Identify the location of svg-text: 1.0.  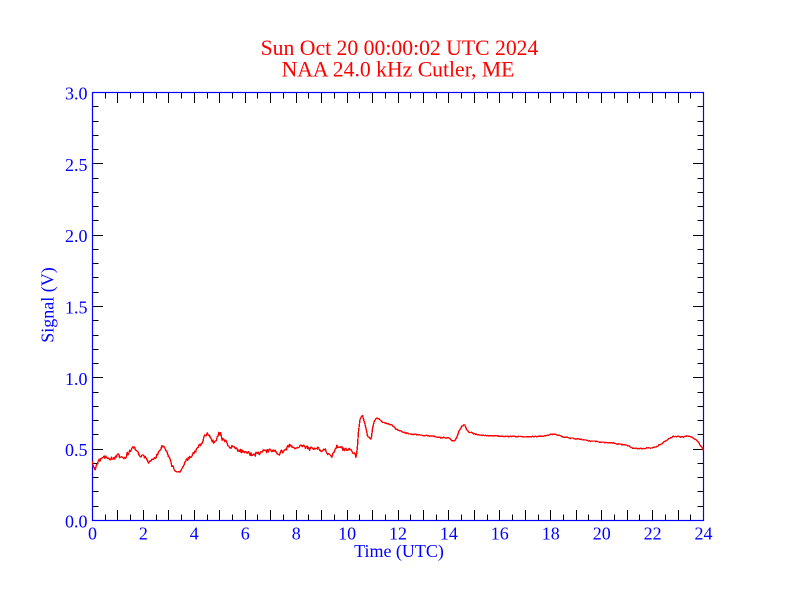
(76, 379).